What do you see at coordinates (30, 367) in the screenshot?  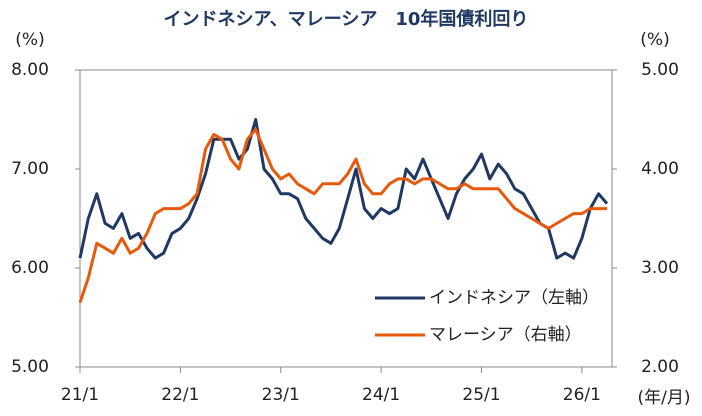 I see `y-tick-label: 5.00` at bounding box center [30, 367].